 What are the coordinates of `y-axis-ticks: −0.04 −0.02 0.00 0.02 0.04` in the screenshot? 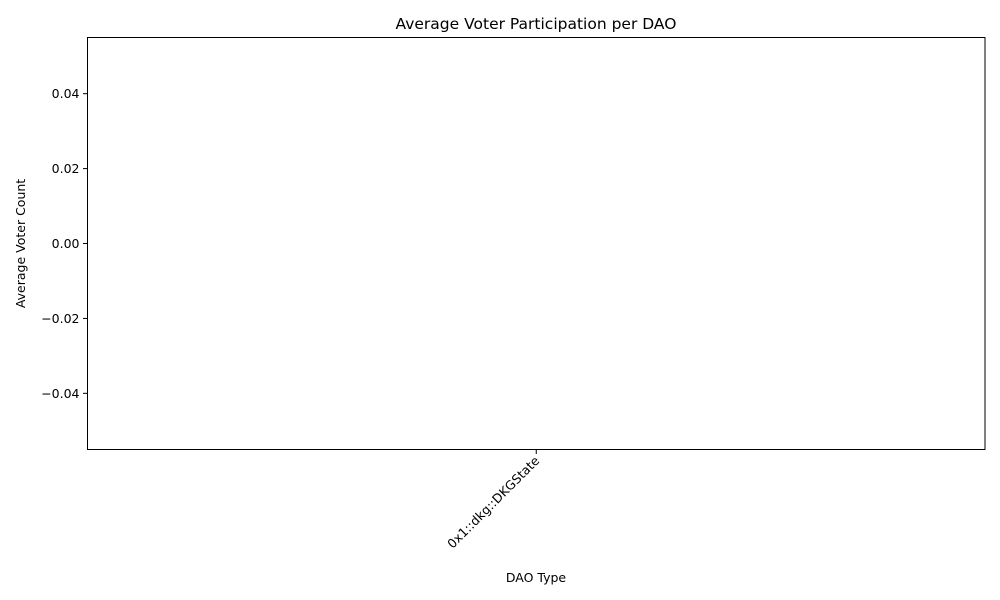 It's located at (64, 243).